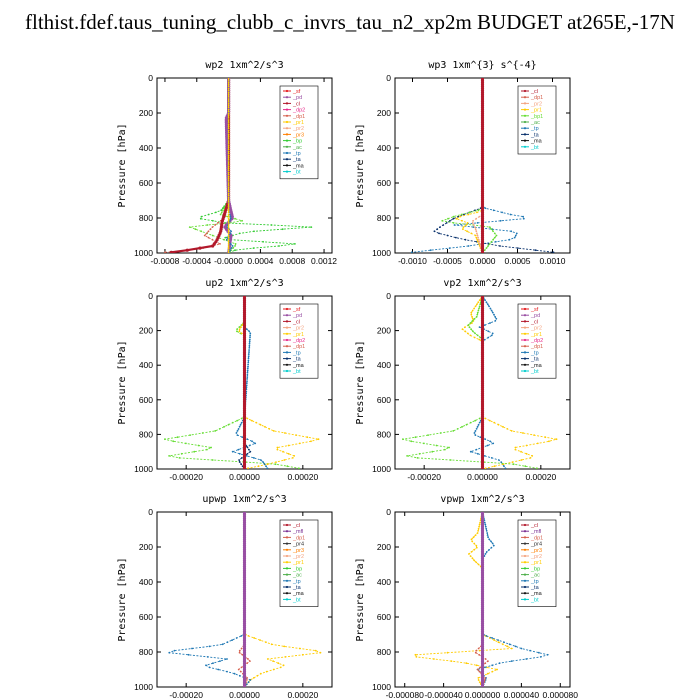  Describe the element at coordinates (535, 569) in the screenshot. I see `legend-entry: _bp` at that location.